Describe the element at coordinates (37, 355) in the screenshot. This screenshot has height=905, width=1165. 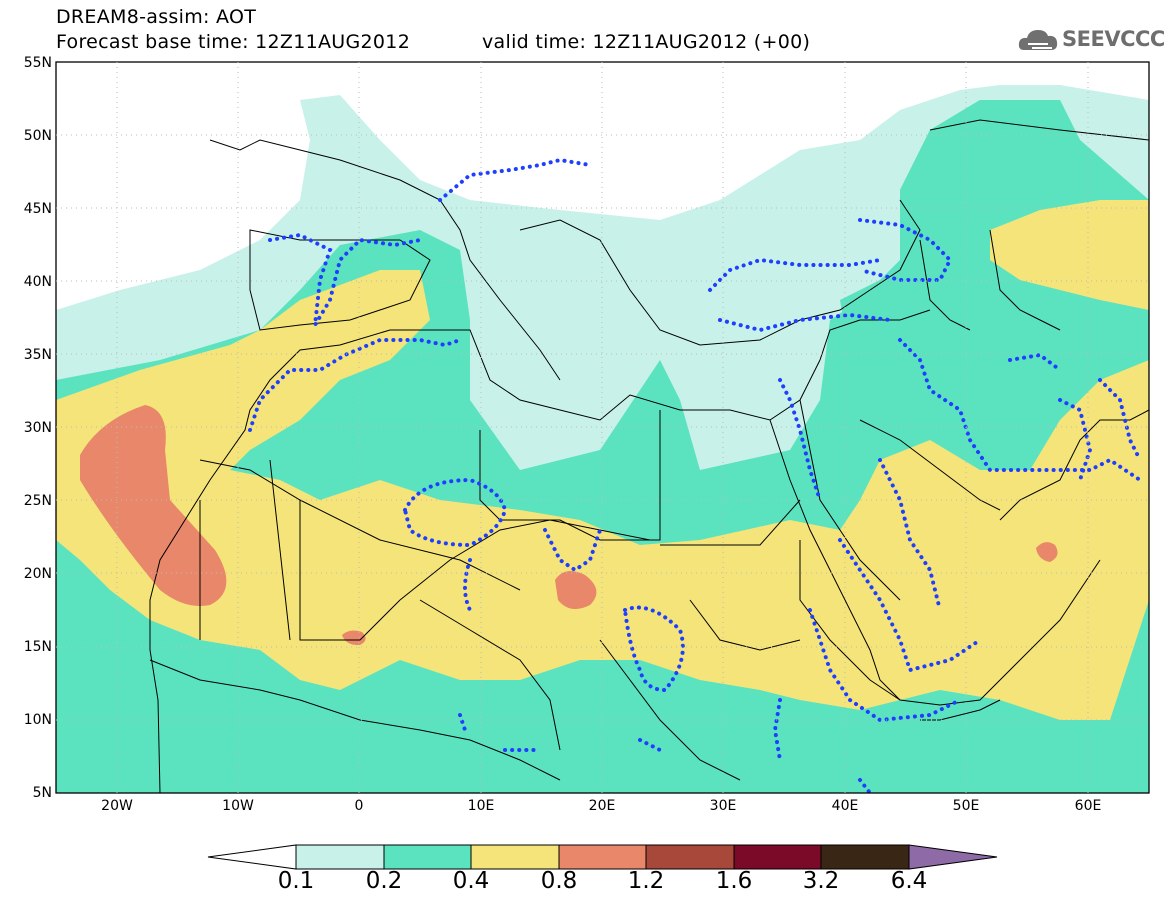
I see `lat-label: 35N` at that location.